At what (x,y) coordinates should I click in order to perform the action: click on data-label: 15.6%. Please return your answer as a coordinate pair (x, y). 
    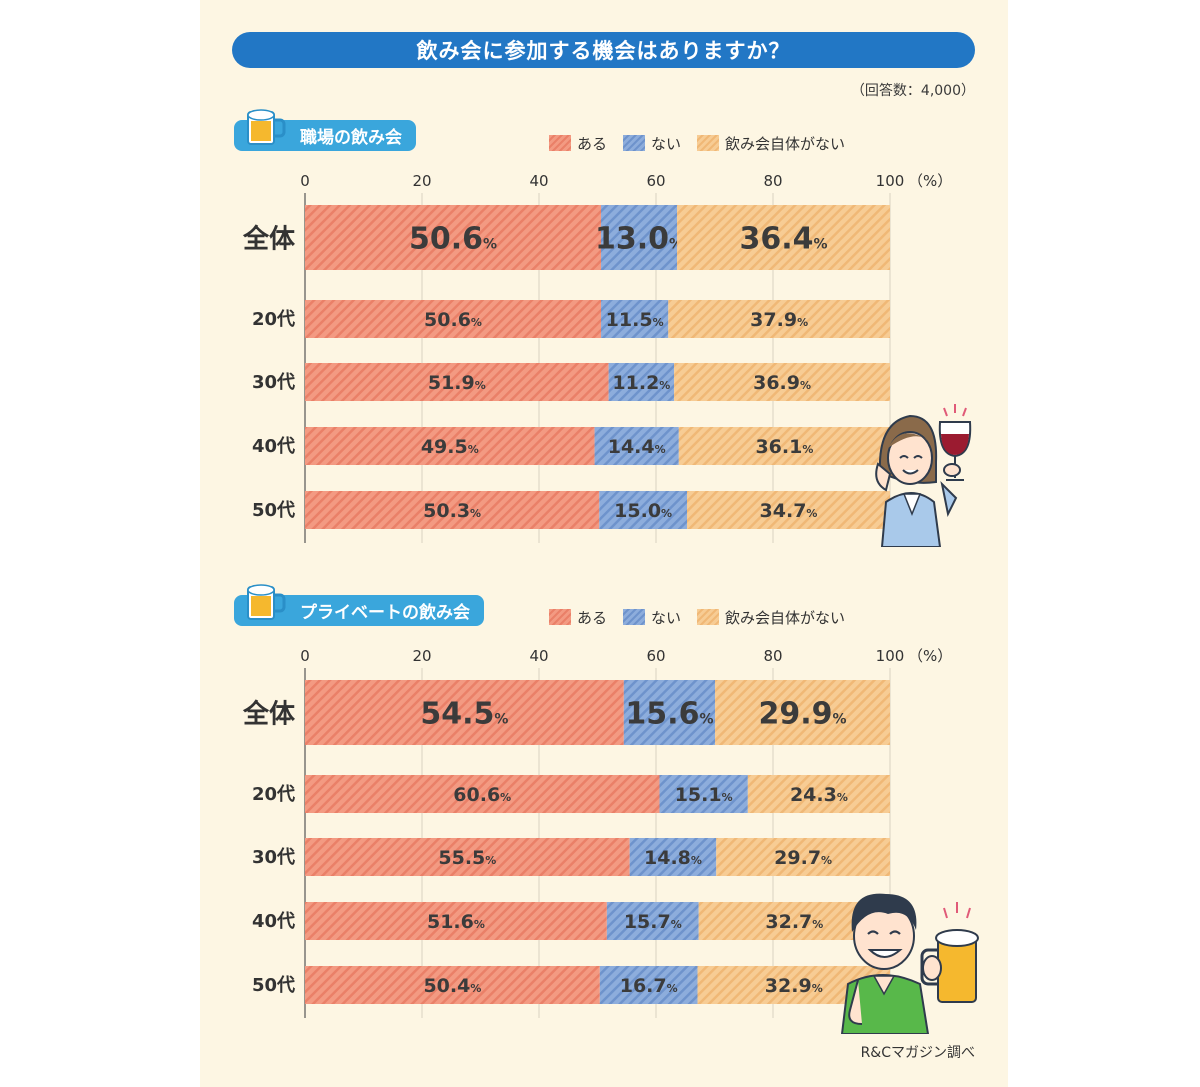
    Looking at the image, I should click on (669, 714).